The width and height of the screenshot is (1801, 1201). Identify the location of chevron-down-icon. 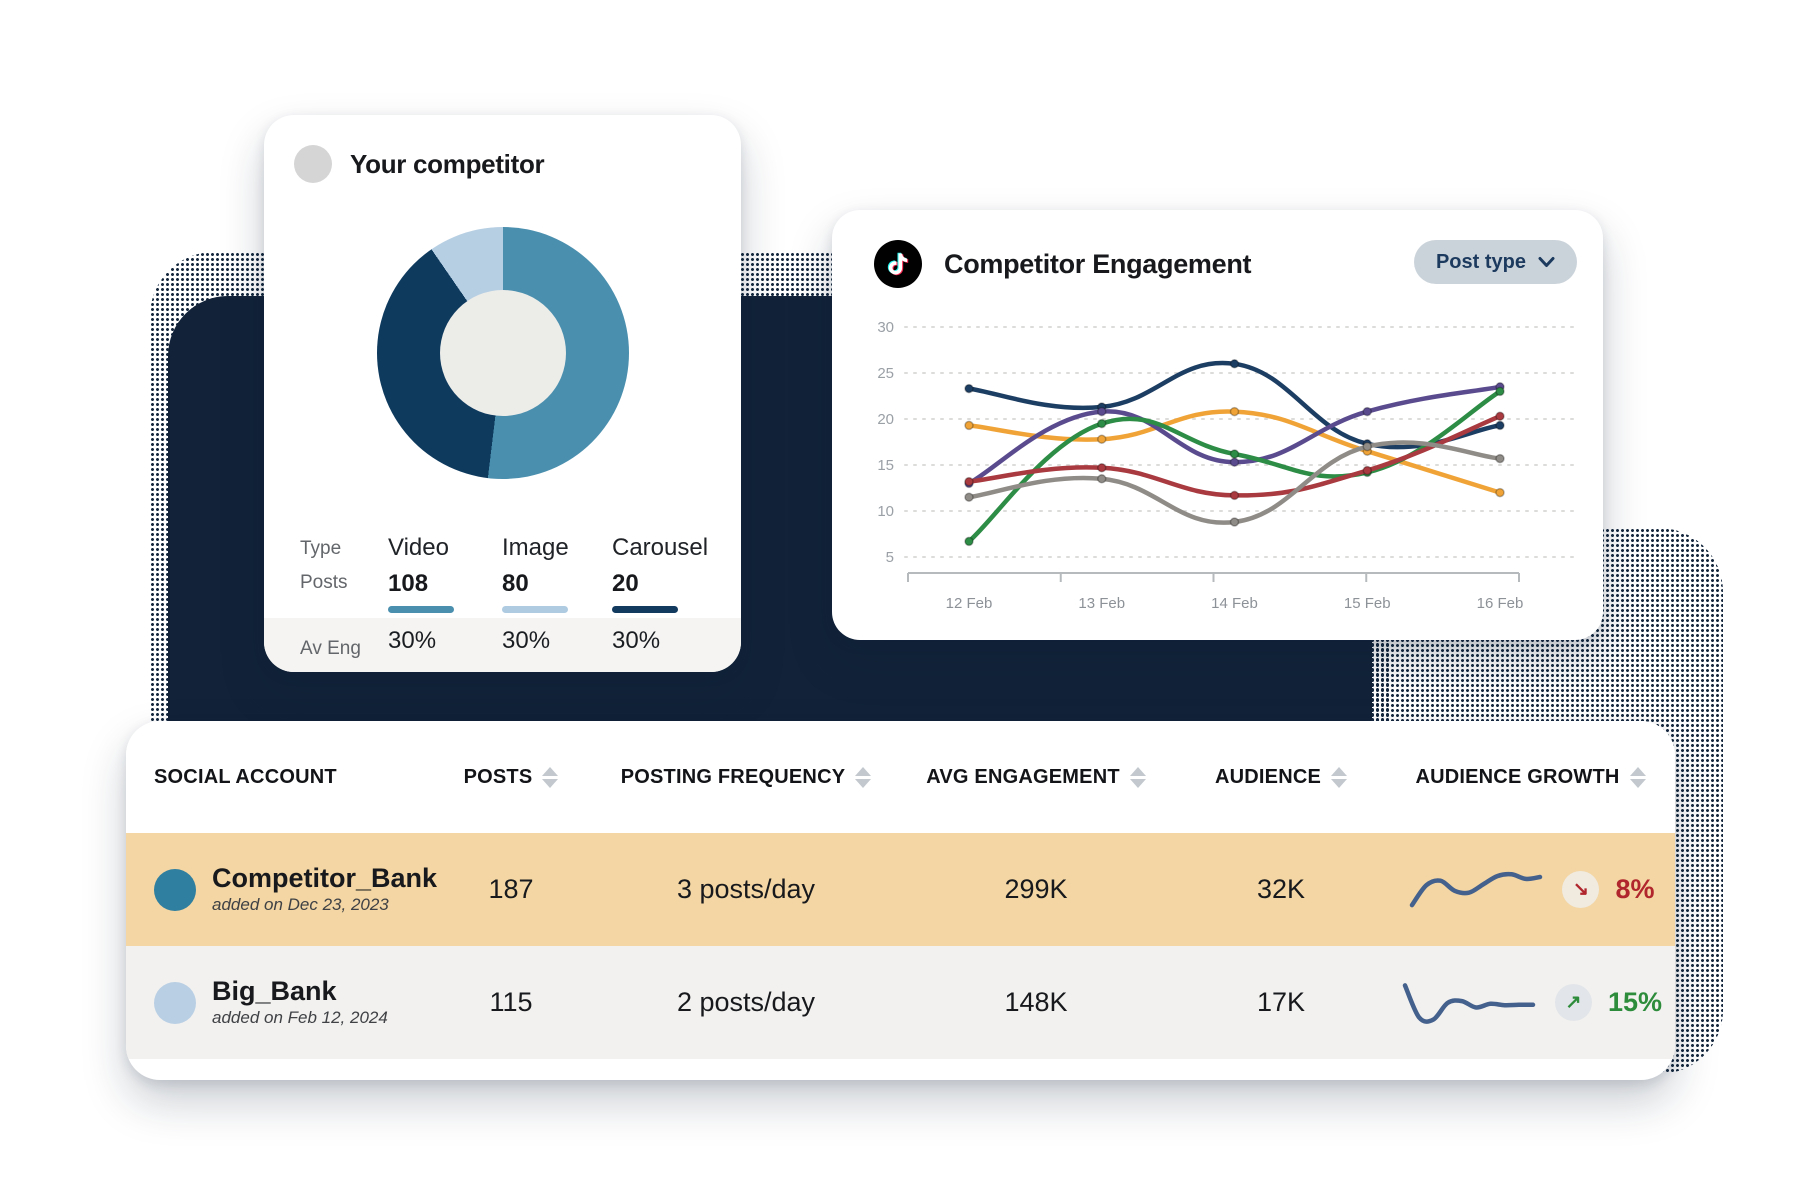
(1546, 262).